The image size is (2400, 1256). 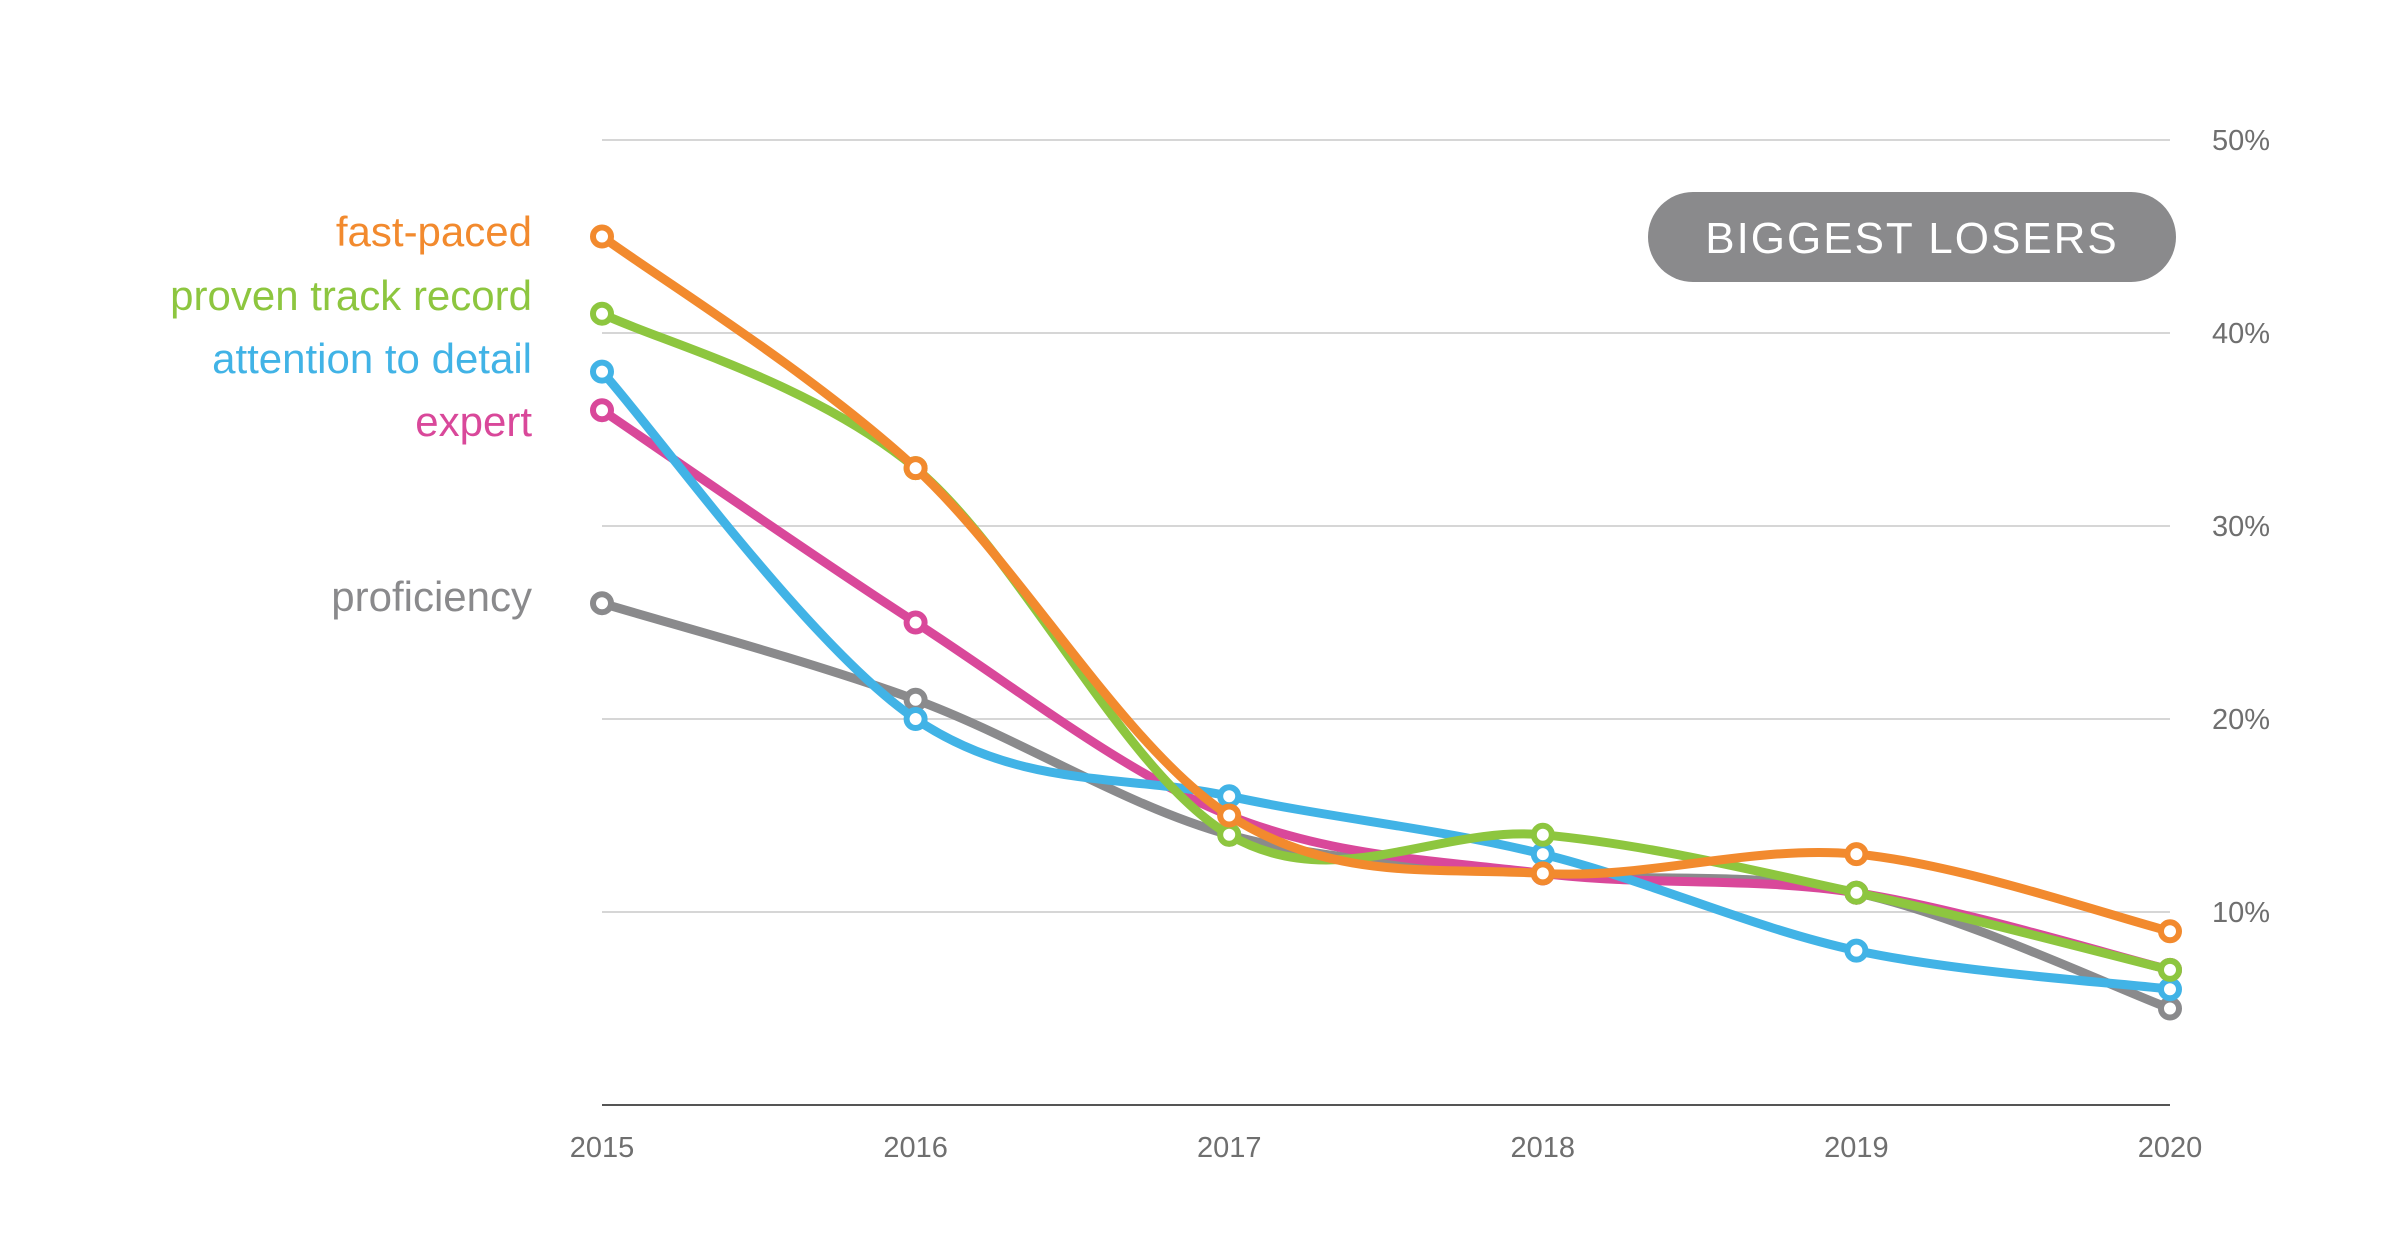 What do you see at coordinates (431, 596) in the screenshot?
I see `legend-label-proficiency: proficiency` at bounding box center [431, 596].